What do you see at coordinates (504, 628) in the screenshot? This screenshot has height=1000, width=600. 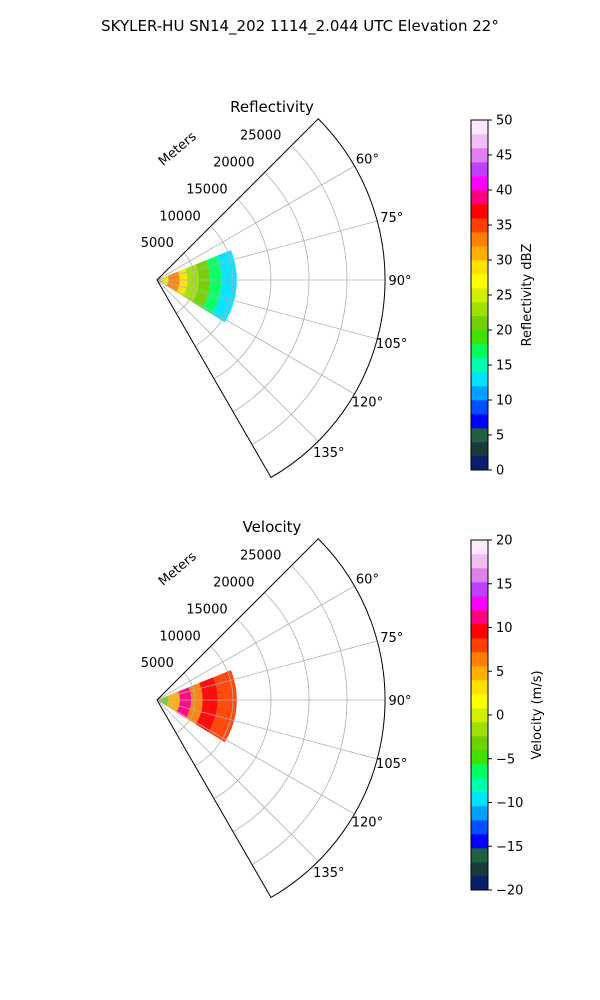 I see `velocity-colorbar-tick-label: 10` at bounding box center [504, 628].